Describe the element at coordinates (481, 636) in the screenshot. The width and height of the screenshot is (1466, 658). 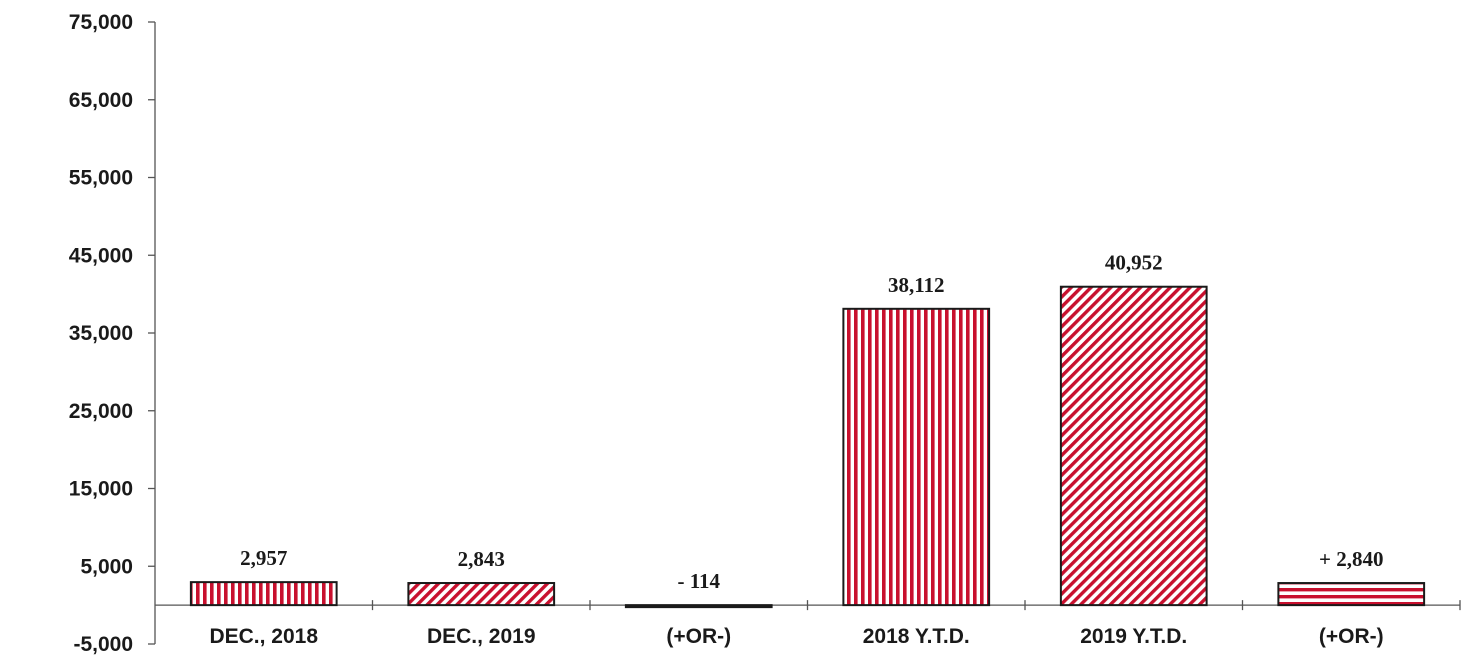
I see `x-tick-label: DEC., 2019` at that location.